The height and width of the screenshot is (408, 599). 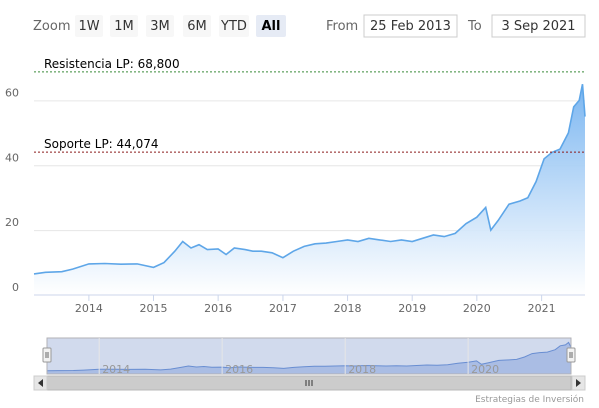 What do you see at coordinates (342, 26) in the screenshot?
I see `from-label: From` at bounding box center [342, 26].